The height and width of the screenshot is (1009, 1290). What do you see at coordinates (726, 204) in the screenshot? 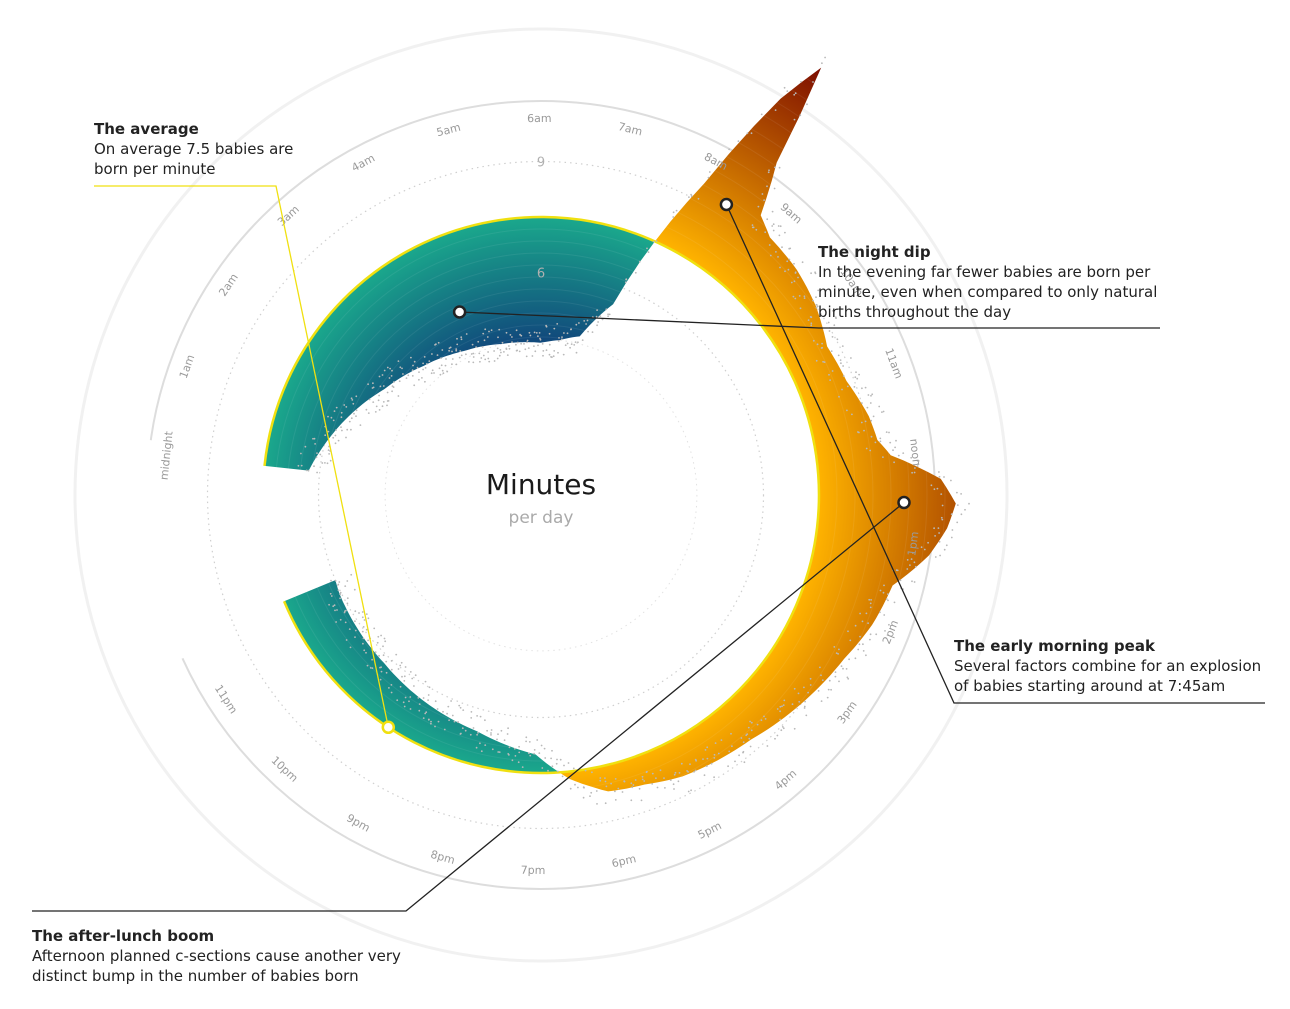
I see `marker-morning_peak` at bounding box center [726, 204].